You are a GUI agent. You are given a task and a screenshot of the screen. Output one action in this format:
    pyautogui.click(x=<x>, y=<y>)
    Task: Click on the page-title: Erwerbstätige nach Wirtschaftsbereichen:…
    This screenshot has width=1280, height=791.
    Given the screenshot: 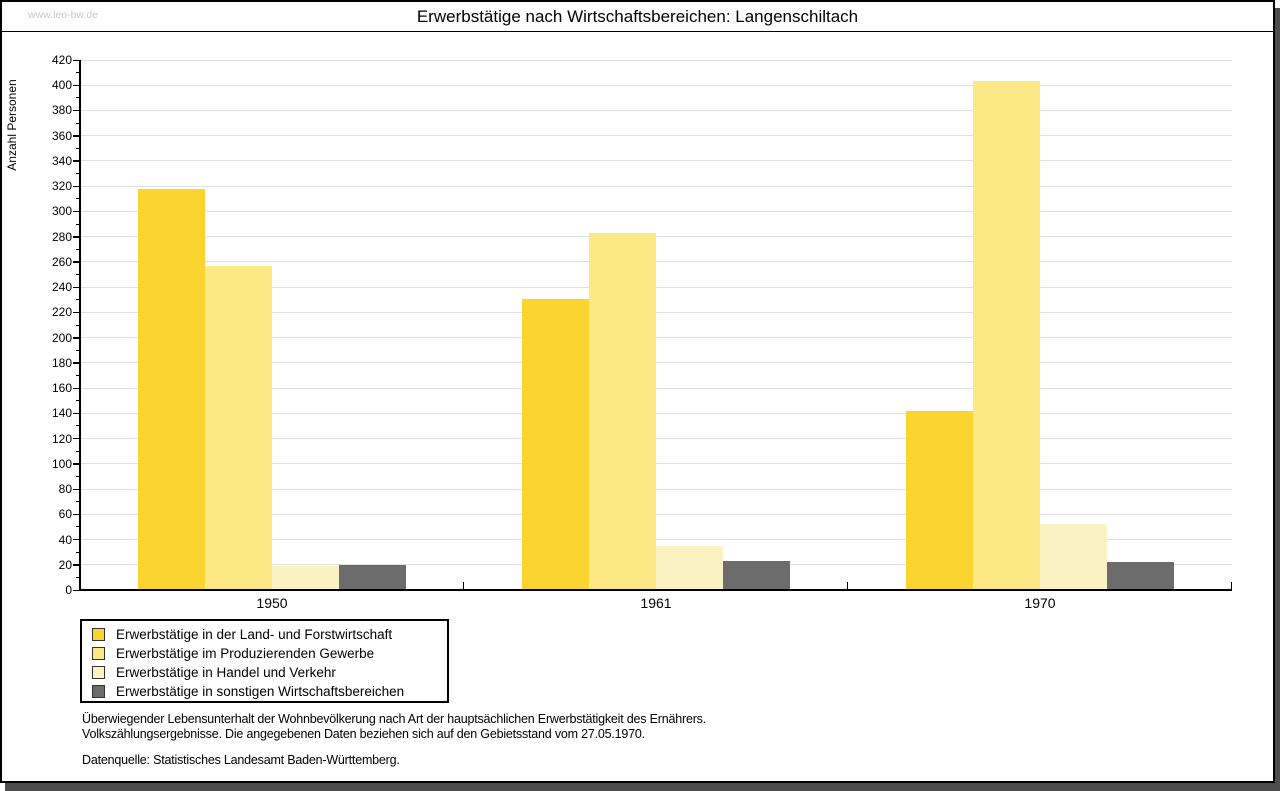 What is the action you would take?
    pyautogui.click(x=637, y=16)
    